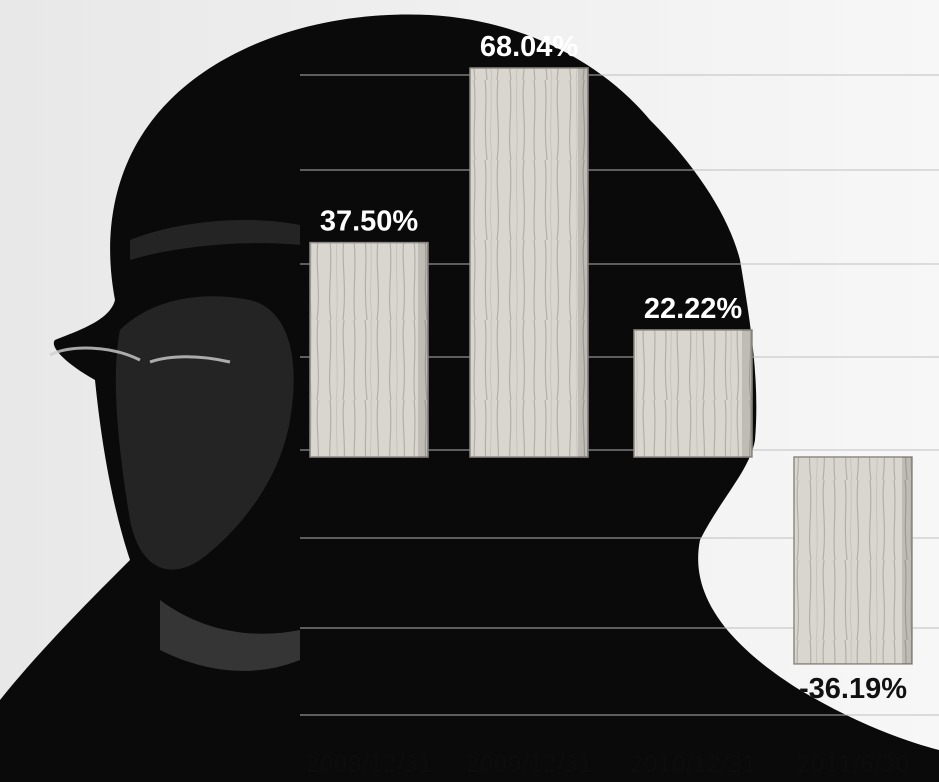  Describe the element at coordinates (529, 47) in the screenshot. I see `value-label: 68.04%` at that location.